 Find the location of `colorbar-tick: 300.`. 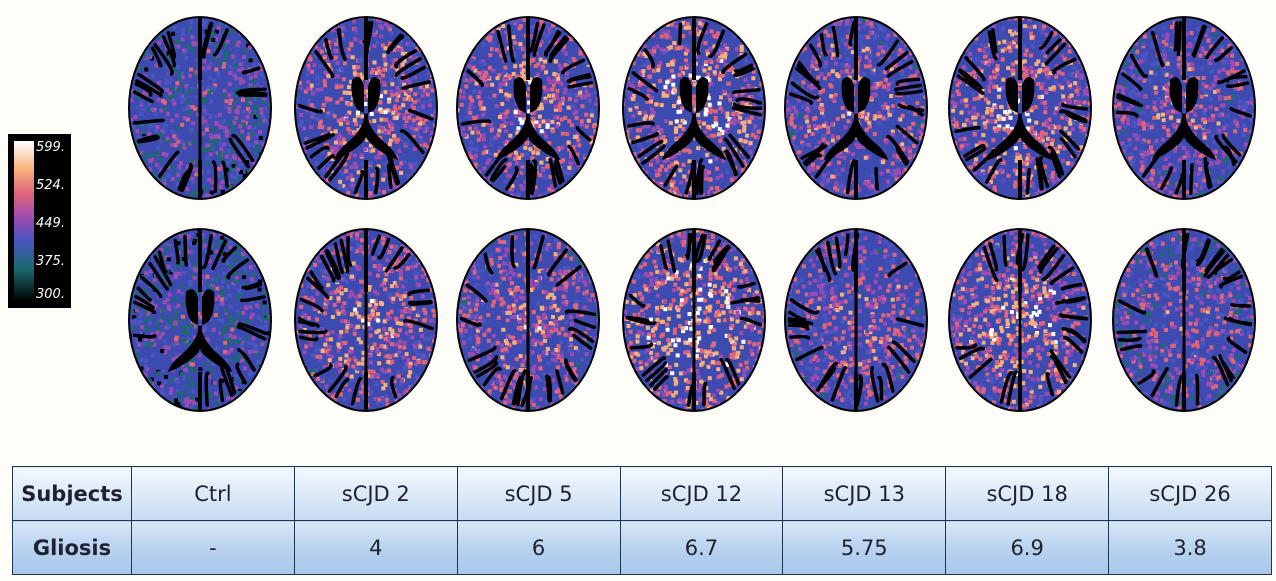

colorbar-tick: 300. is located at coordinates (50, 294).